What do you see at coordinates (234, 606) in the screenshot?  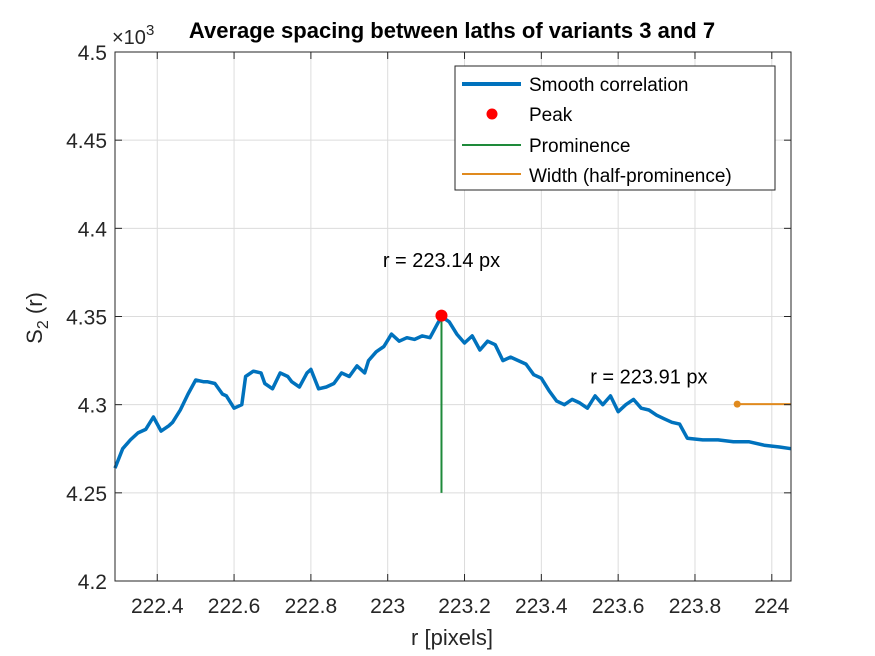 I see `x-tick-label: 222.6` at bounding box center [234, 606].